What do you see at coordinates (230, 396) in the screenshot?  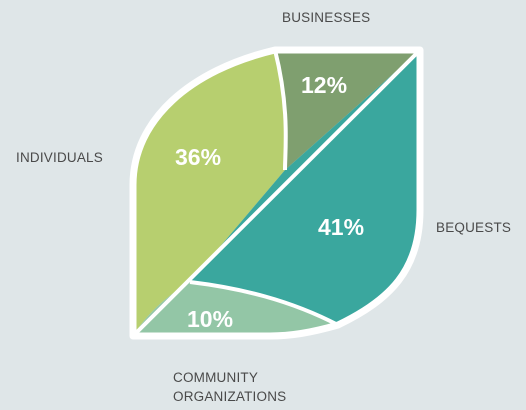 I see `label-community-line2: ORGANIZATIONS` at bounding box center [230, 396].